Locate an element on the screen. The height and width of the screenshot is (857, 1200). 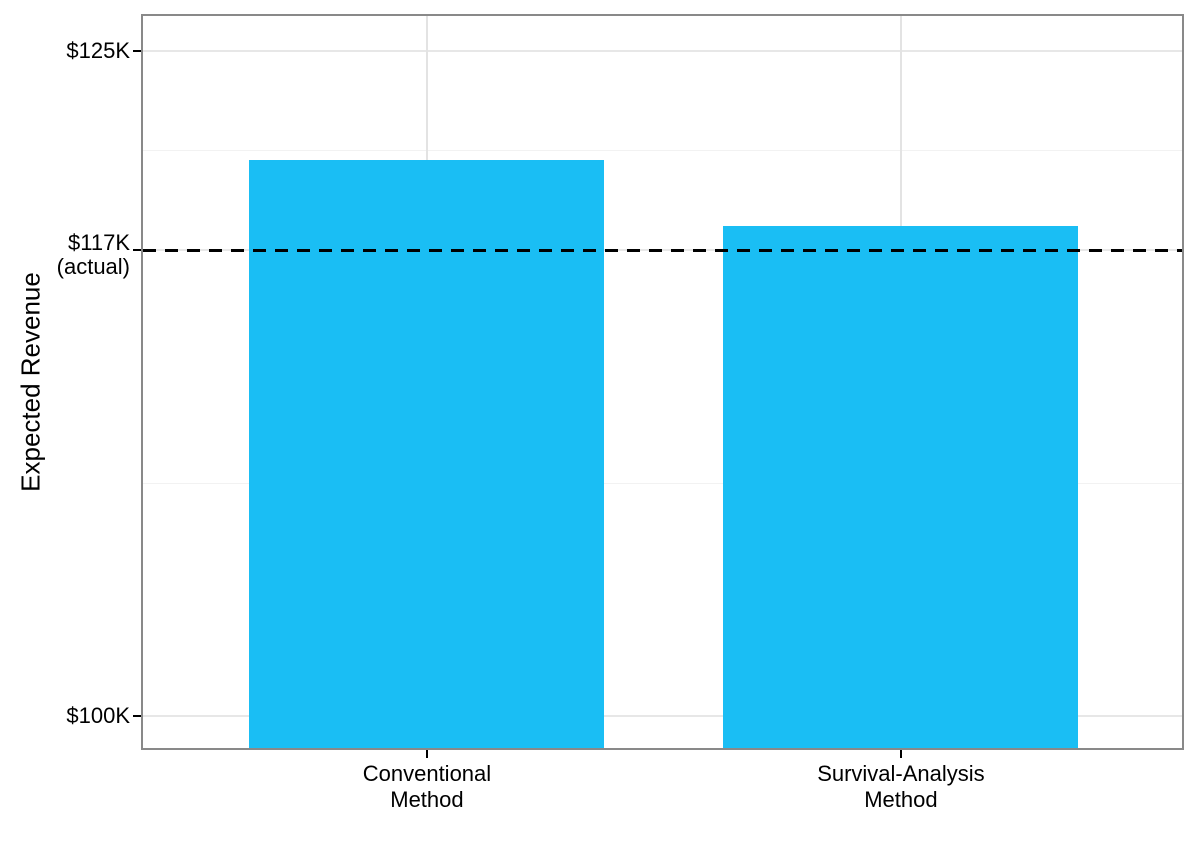
y-tick-100k is located at coordinates (137, 716).